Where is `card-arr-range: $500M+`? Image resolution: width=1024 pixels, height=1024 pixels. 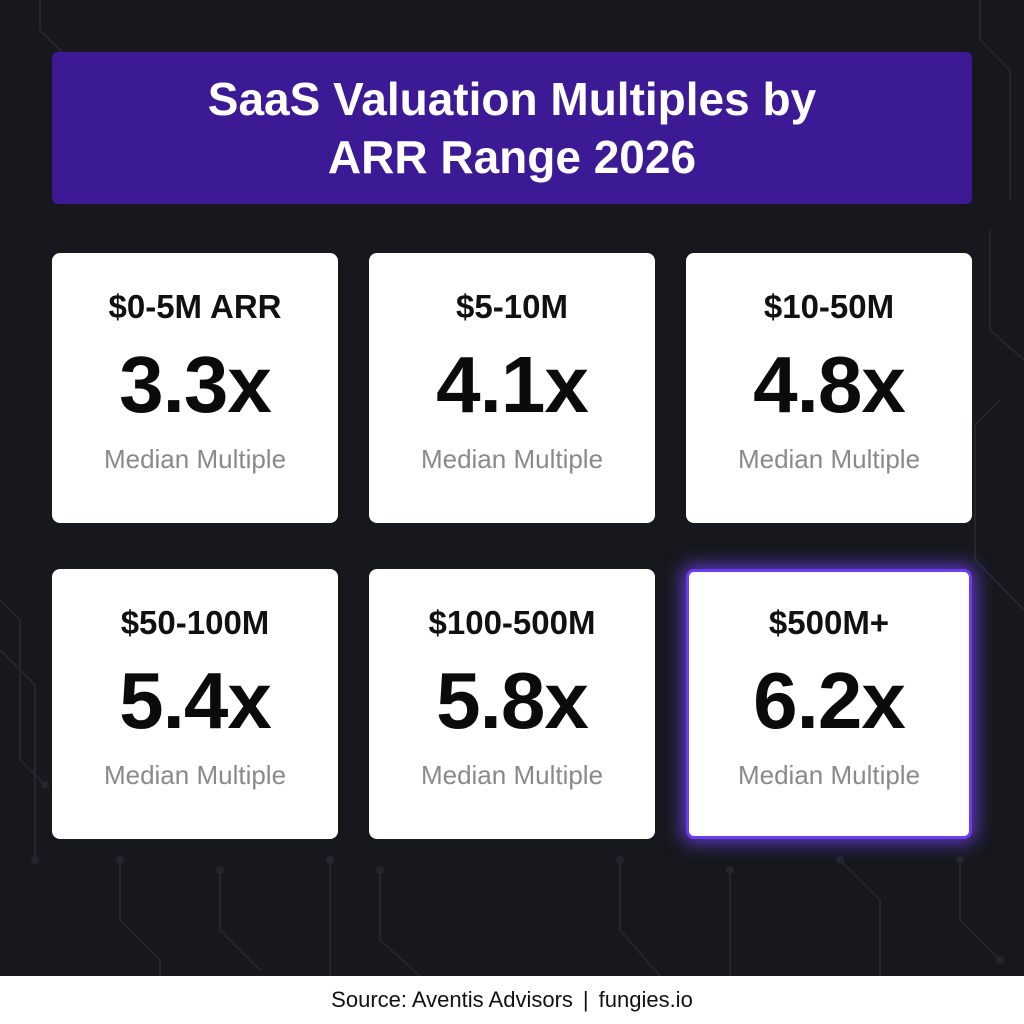 card-arr-range: $500M+ is located at coordinates (829, 622).